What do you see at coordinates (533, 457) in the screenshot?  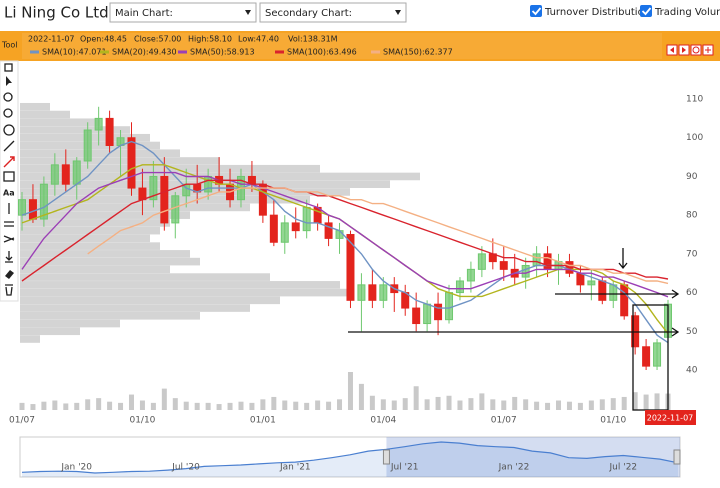 I see `navigator-selection` at bounding box center [533, 457].